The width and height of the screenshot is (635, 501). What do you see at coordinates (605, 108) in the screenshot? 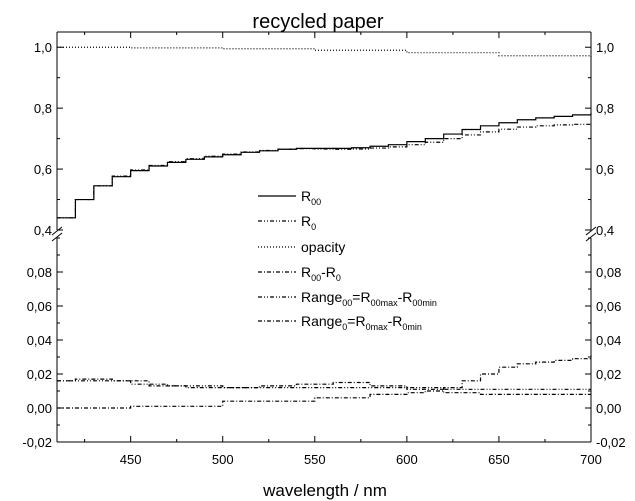
I see `y-tick-label-right: 0,8` at bounding box center [605, 108].